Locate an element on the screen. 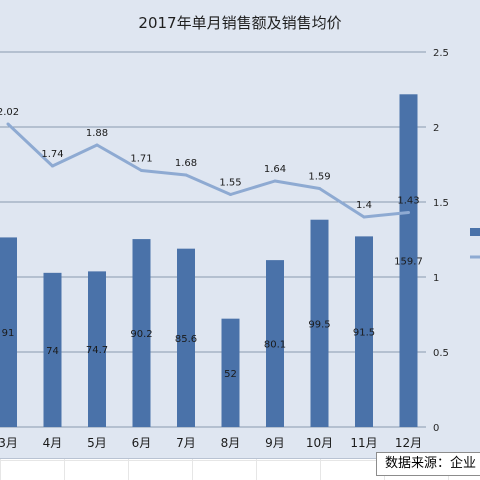 This screenshot has width=480, height=480. bar-value-label: 159.7 is located at coordinates (408, 262).